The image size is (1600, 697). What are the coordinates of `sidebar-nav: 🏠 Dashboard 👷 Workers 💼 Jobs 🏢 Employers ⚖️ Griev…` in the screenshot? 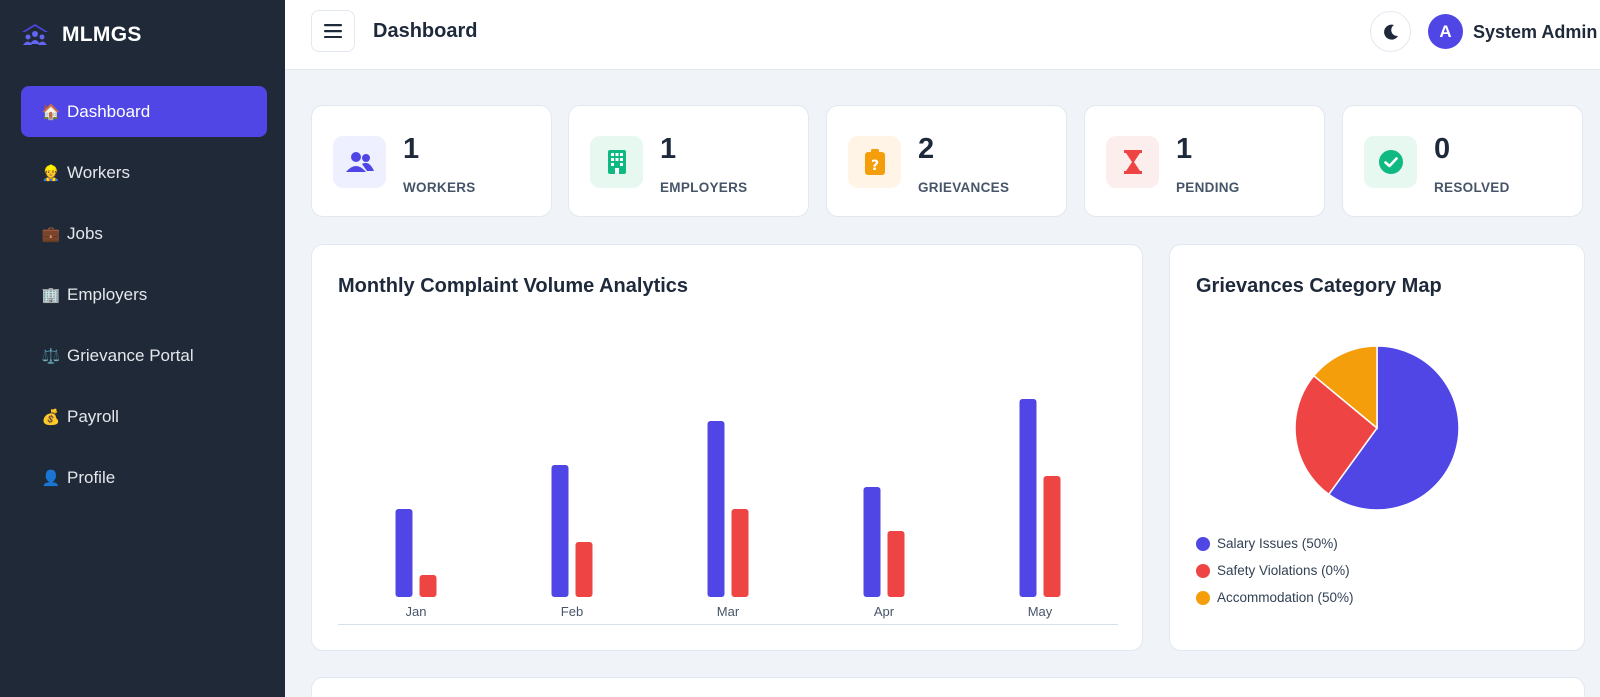 It's located at (144, 299).